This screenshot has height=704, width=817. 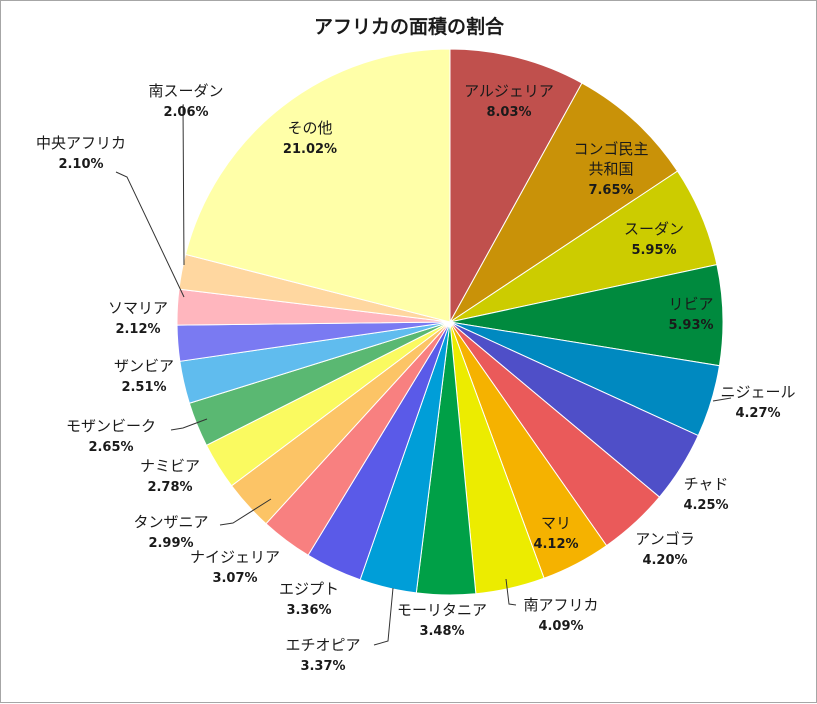 I want to click on slice-label-2-line-1: コンゴ民主, so click(x=610, y=149).